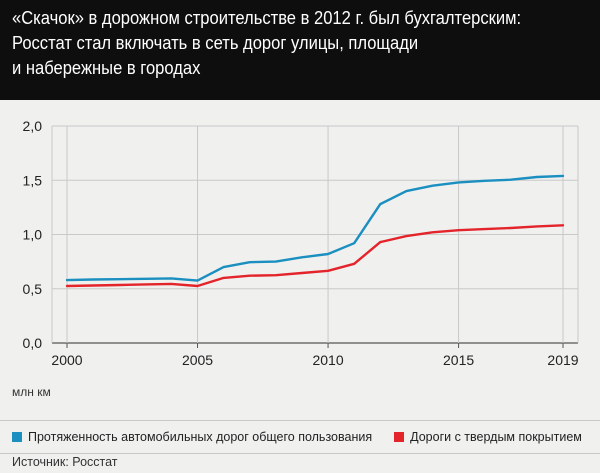 This screenshot has width=600, height=473. I want to click on legend-swatch-blue, so click(17, 437).